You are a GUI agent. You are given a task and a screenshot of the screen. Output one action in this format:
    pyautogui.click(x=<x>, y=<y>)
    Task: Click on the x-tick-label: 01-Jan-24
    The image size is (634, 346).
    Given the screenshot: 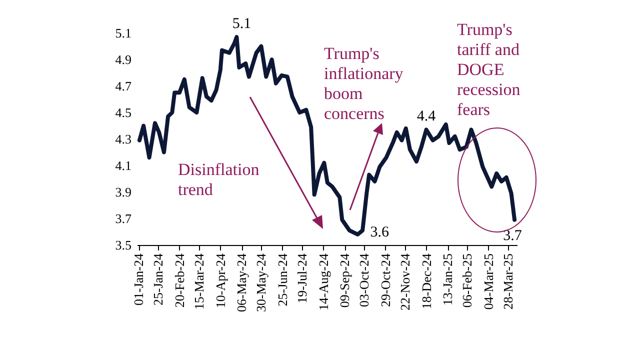 What is the action you would take?
    pyautogui.click(x=138, y=279)
    